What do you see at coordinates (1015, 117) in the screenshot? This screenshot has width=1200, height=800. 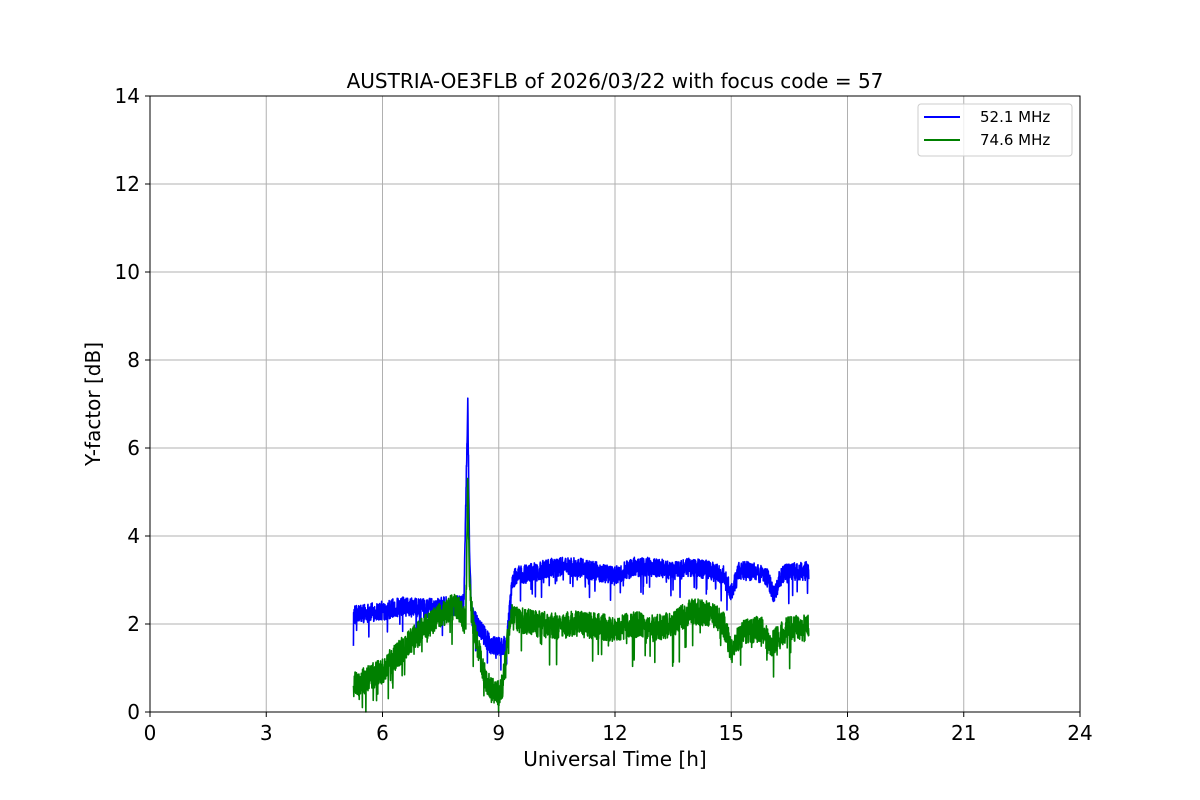 I see `legend-label: 52.1 MHz` at bounding box center [1015, 117].